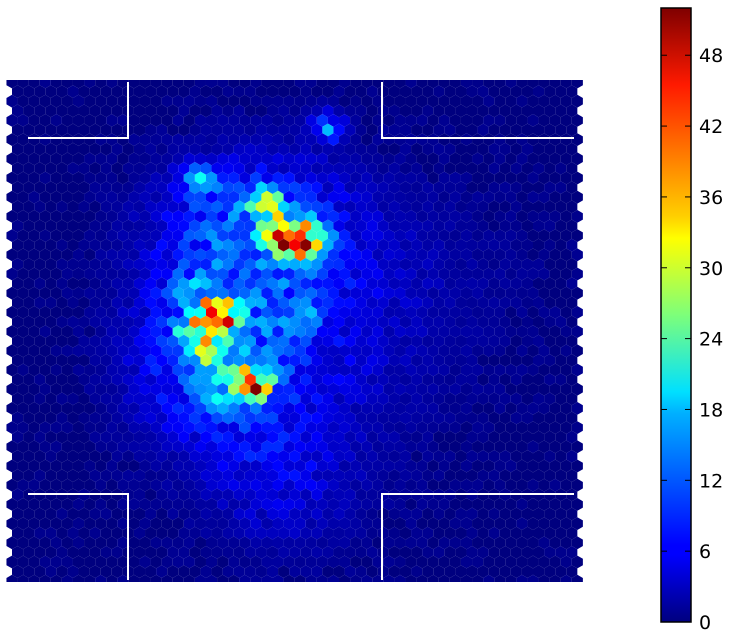 The image size is (731, 631). What do you see at coordinates (494, 437) in the screenshot?
I see `hexbin-cell-1949` at bounding box center [494, 437].